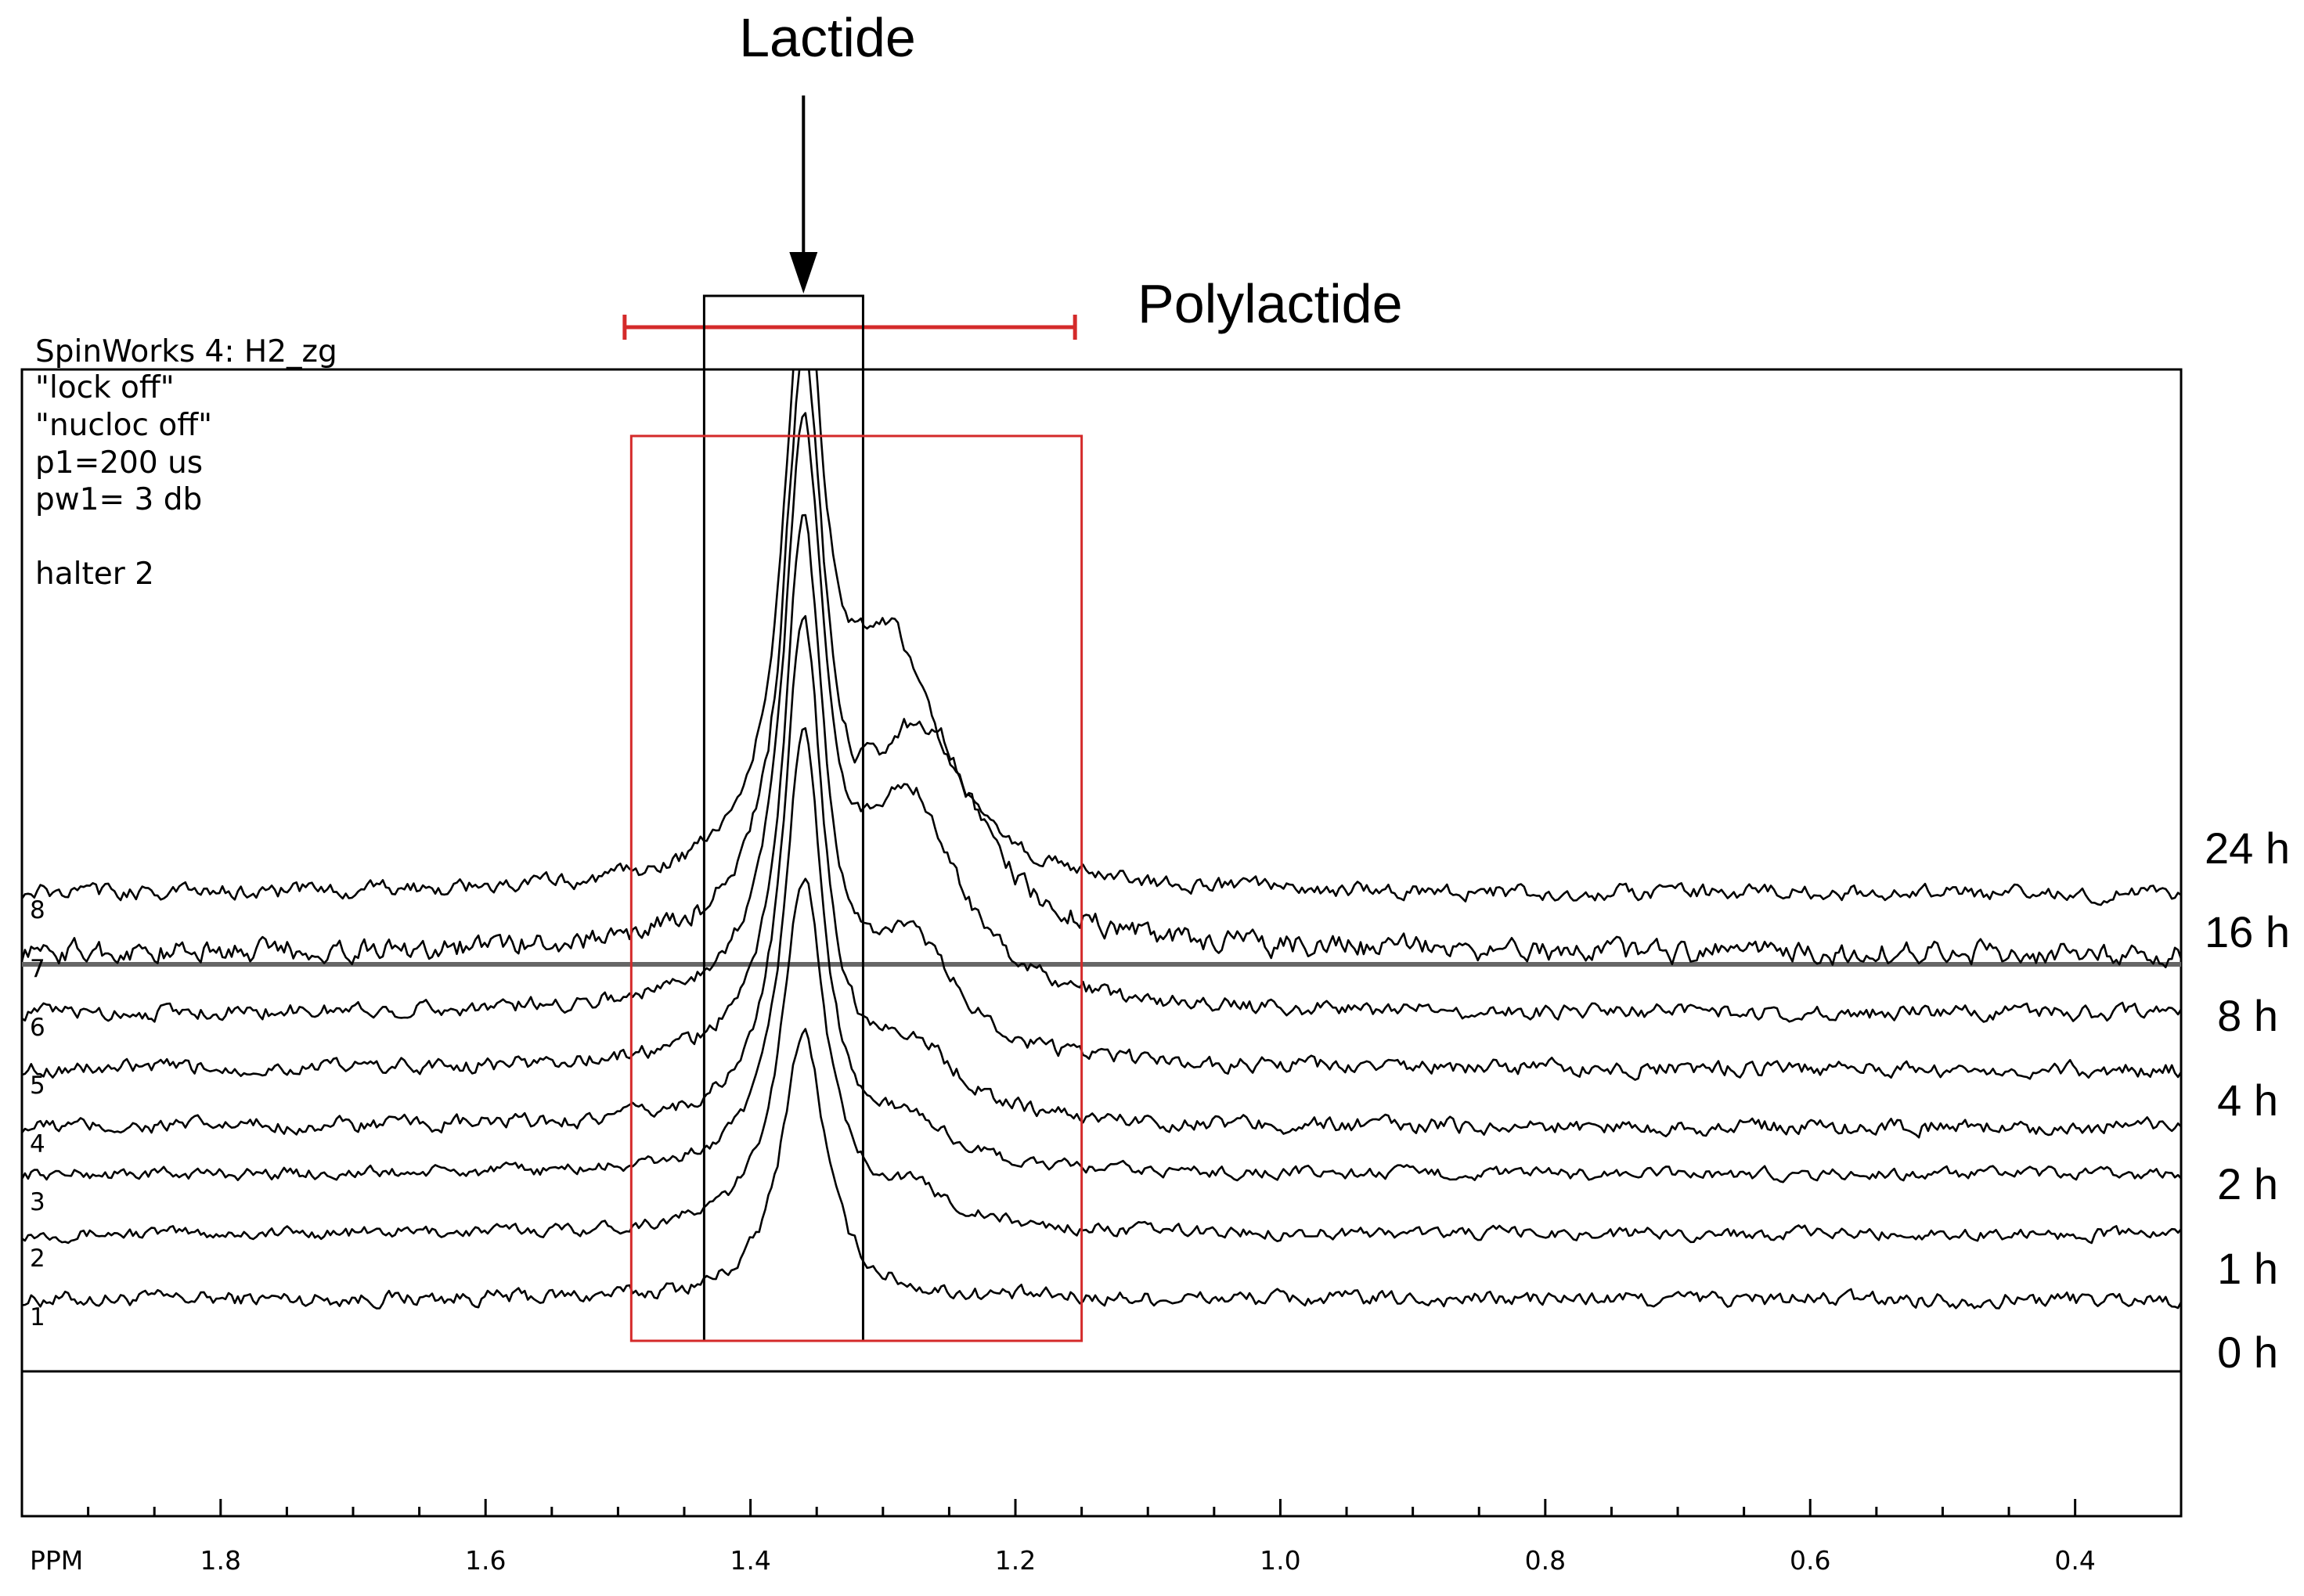 This screenshot has height=1596, width=2304. I want to click on trace-number-labels: 1 2 3 4 5 6 7 8, so click(37, 1113).